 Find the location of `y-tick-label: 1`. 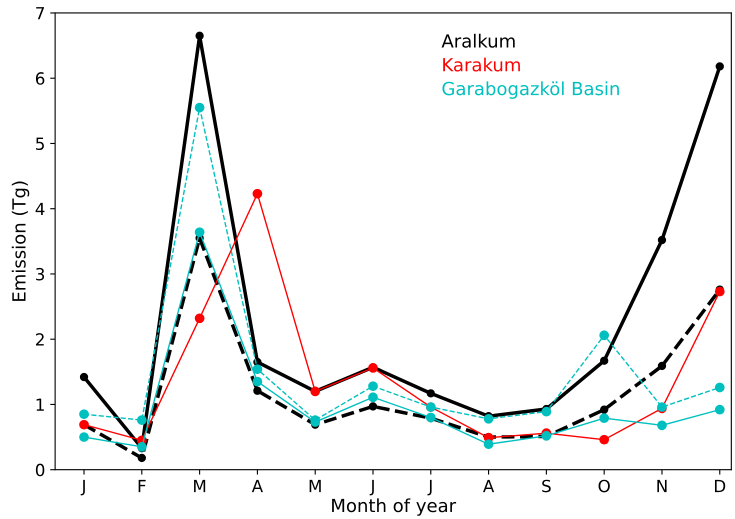

y-tick-label: 1 is located at coordinates (40, 404).